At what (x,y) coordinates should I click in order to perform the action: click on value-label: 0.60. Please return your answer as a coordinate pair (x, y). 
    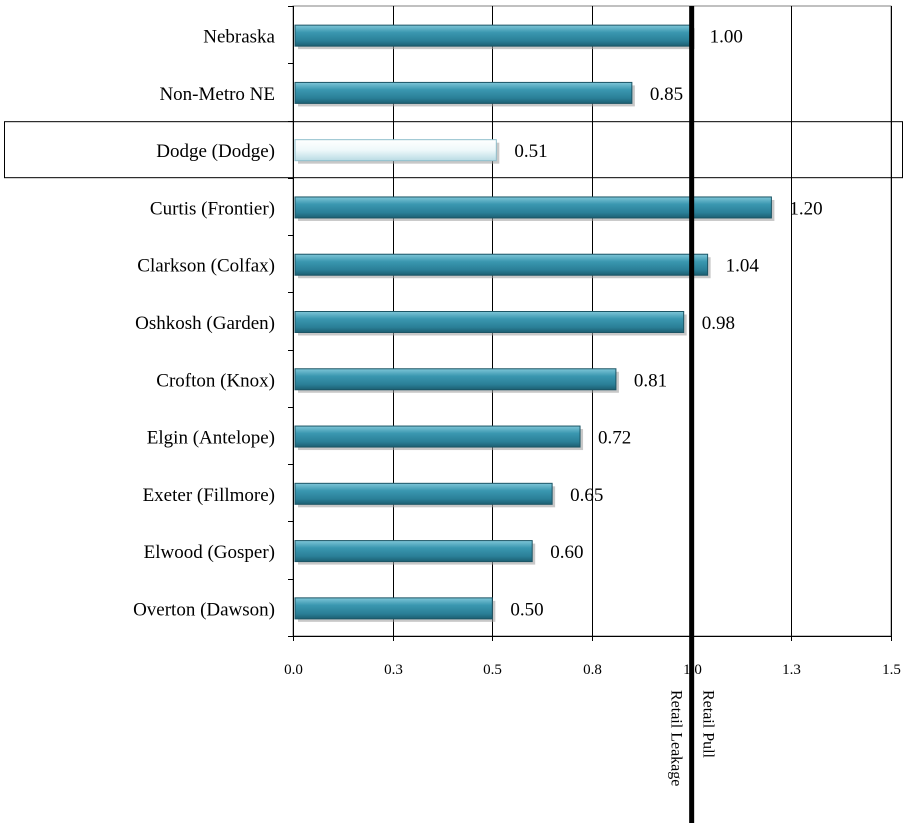
    Looking at the image, I should click on (566, 552).